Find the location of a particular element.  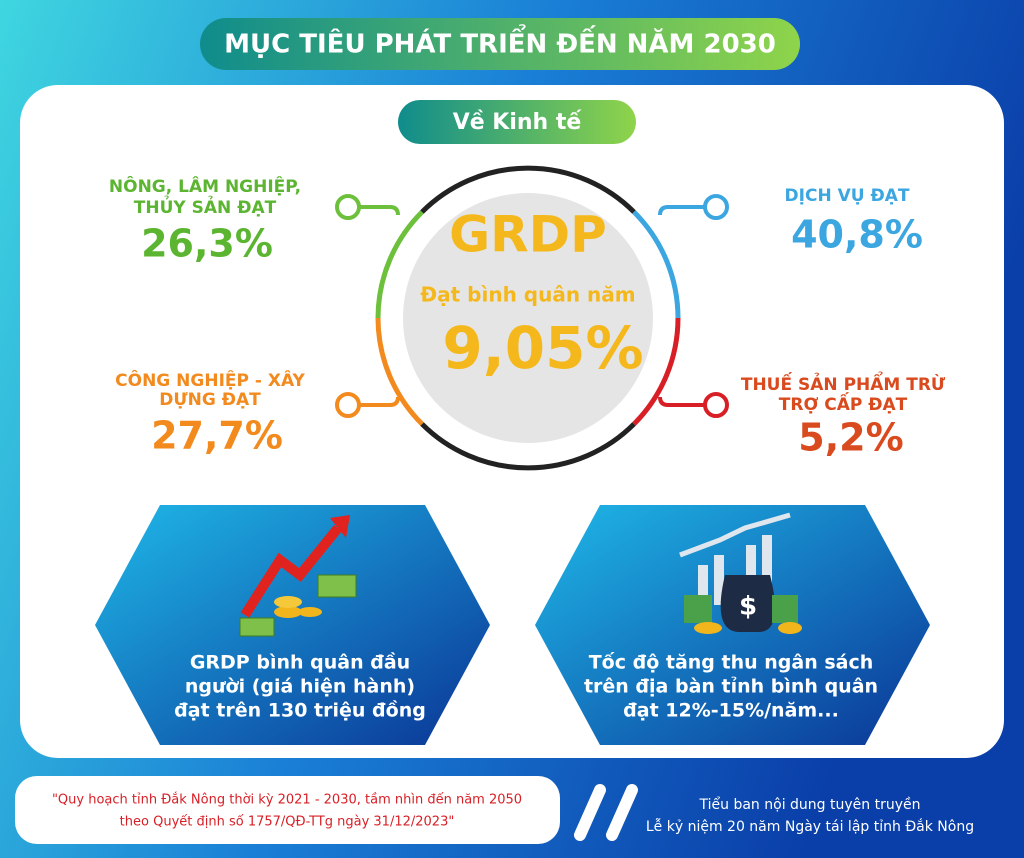

dollar-sign: $ is located at coordinates (748, 607).